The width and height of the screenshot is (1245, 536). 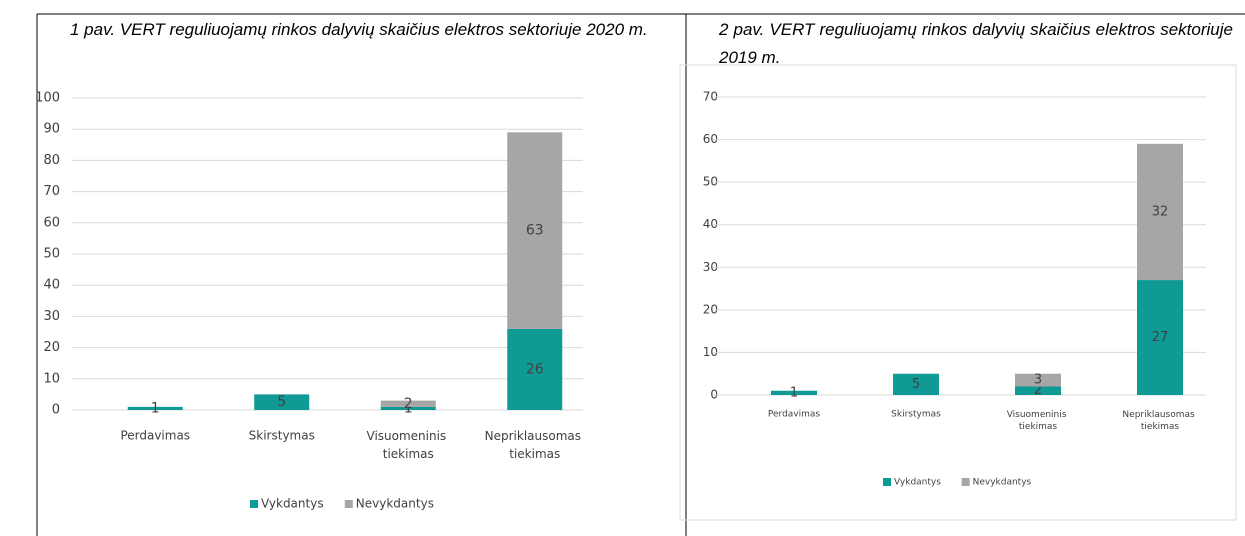 I want to click on y-tick-label: 80, so click(x=51, y=160).